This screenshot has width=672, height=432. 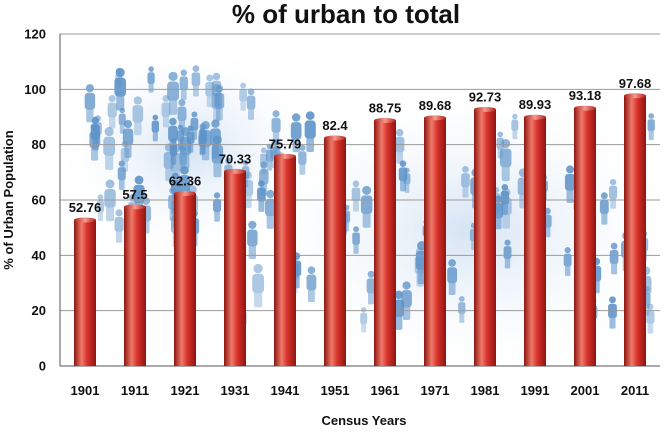 I want to click on x-axis-label: Census Years, so click(x=363, y=420).